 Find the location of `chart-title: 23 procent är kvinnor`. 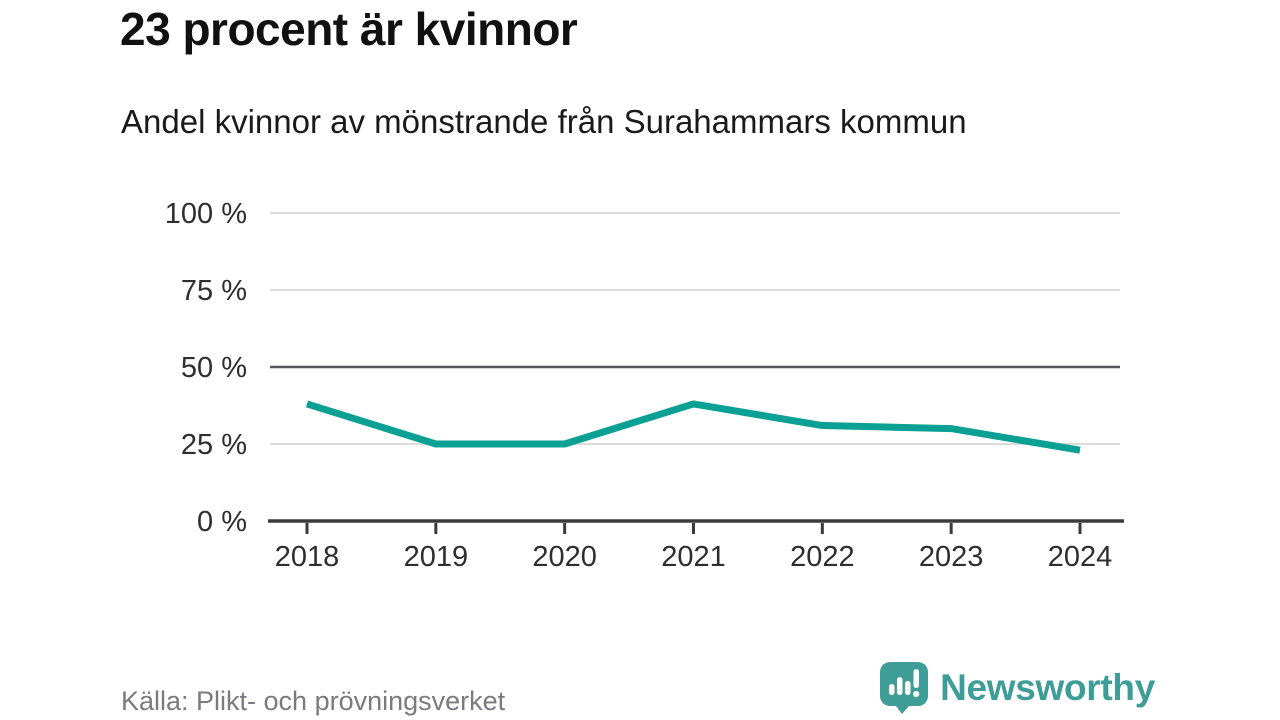

chart-title: 23 procent är kvinnor is located at coordinates (349, 29).